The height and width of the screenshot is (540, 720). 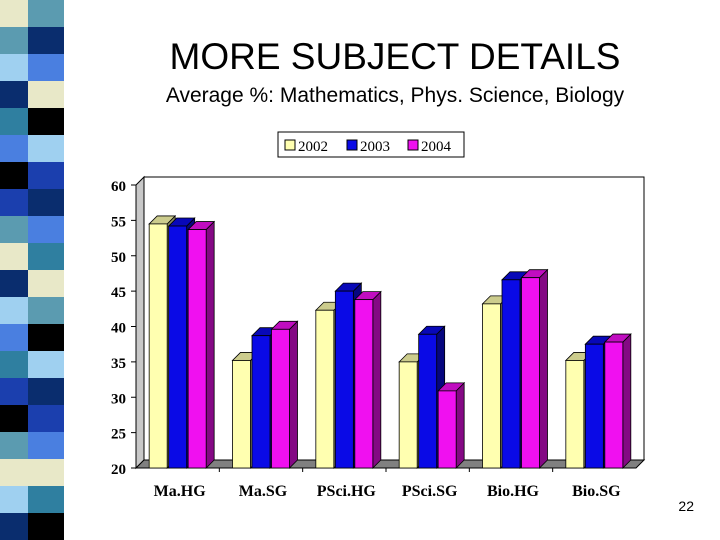 I want to click on x-tick-label: PSci.SG, so click(x=430, y=491).